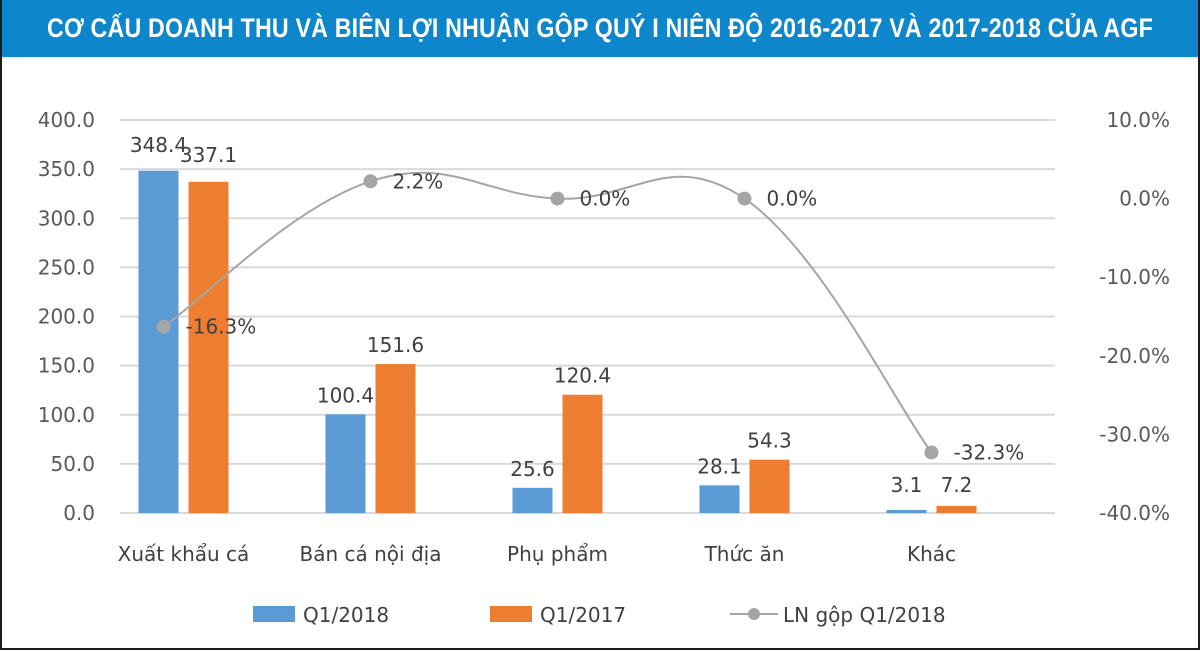 This screenshot has width=1200, height=652. What do you see at coordinates (1138, 120) in the screenshot?
I see `right-tick-label: 10.0%` at bounding box center [1138, 120].